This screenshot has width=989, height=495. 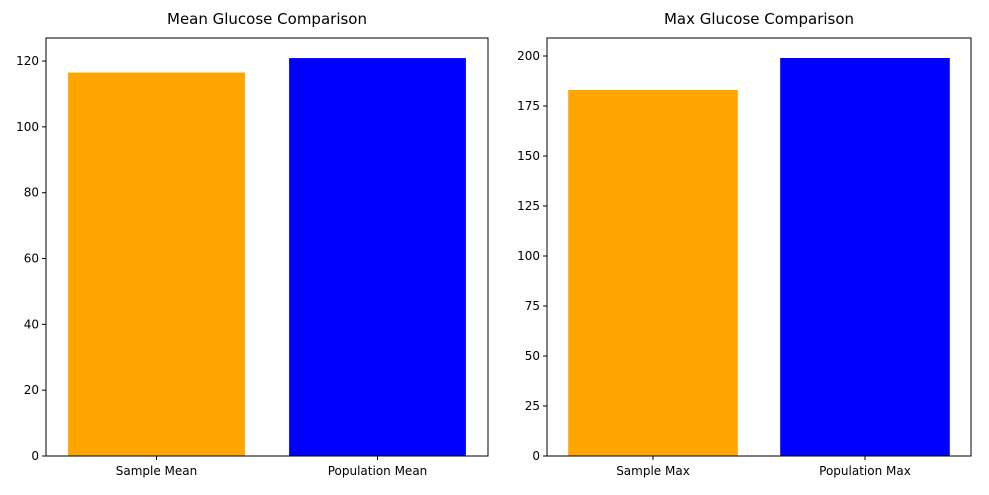 I want to click on y-tick-label: 200, so click(x=528, y=56).